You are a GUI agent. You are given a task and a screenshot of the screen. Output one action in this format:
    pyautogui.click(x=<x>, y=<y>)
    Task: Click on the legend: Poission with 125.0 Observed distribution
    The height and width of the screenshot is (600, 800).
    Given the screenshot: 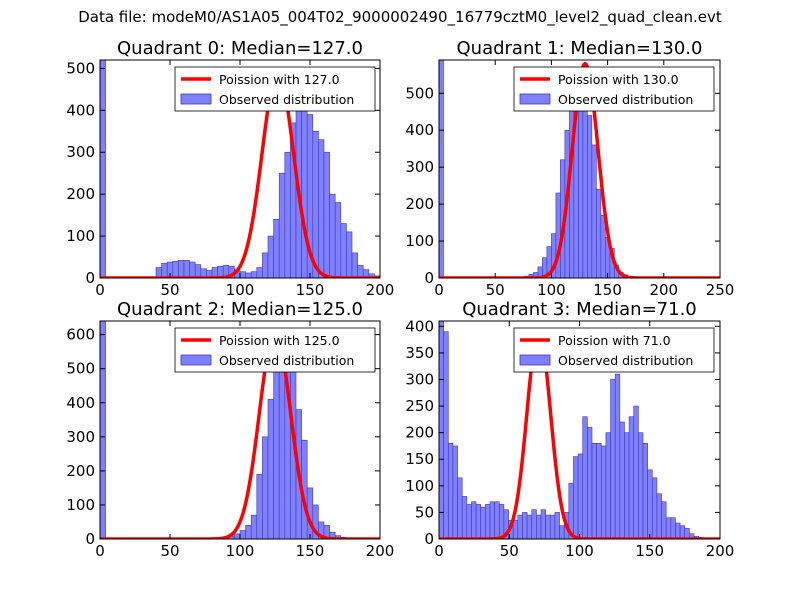 What is the action you would take?
    pyautogui.click(x=275, y=350)
    